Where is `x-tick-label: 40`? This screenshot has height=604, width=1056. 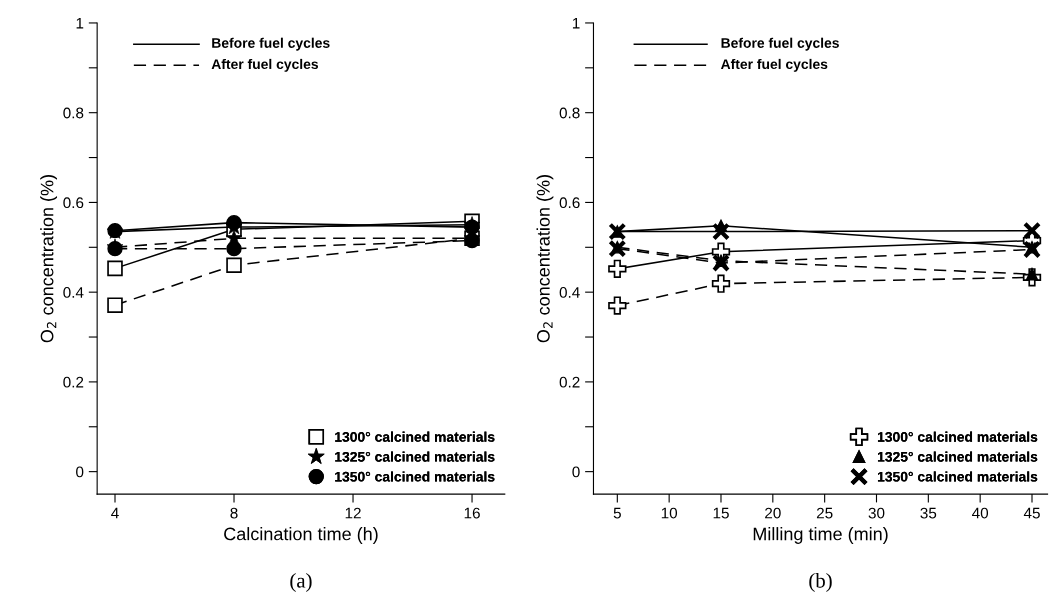
x-tick-label: 40 is located at coordinates (980, 513).